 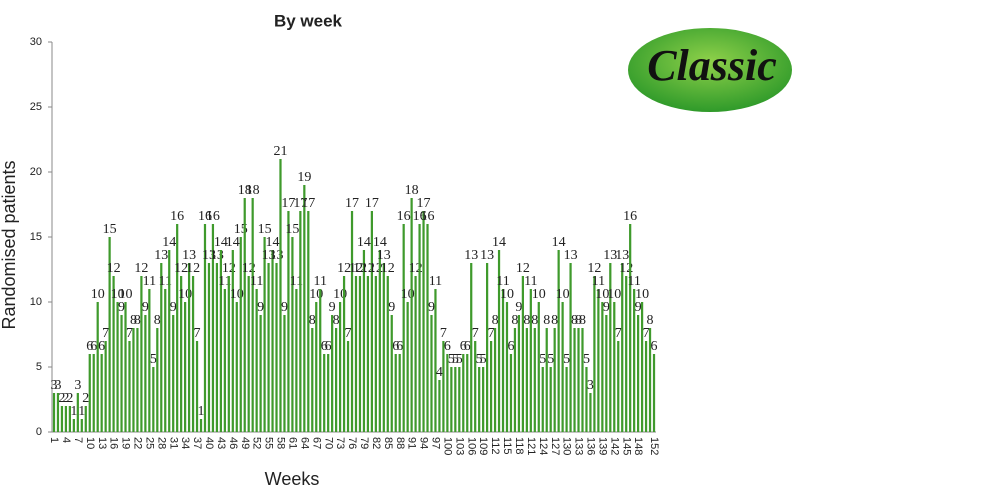 What do you see at coordinates (614, 446) in the screenshot?
I see `x-tick-label: 142` at bounding box center [614, 446].